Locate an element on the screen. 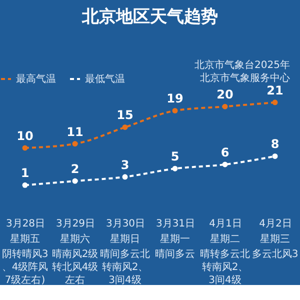 The height and width of the screenshot is (300, 300). text: 星期三 is located at coordinates (275, 239).